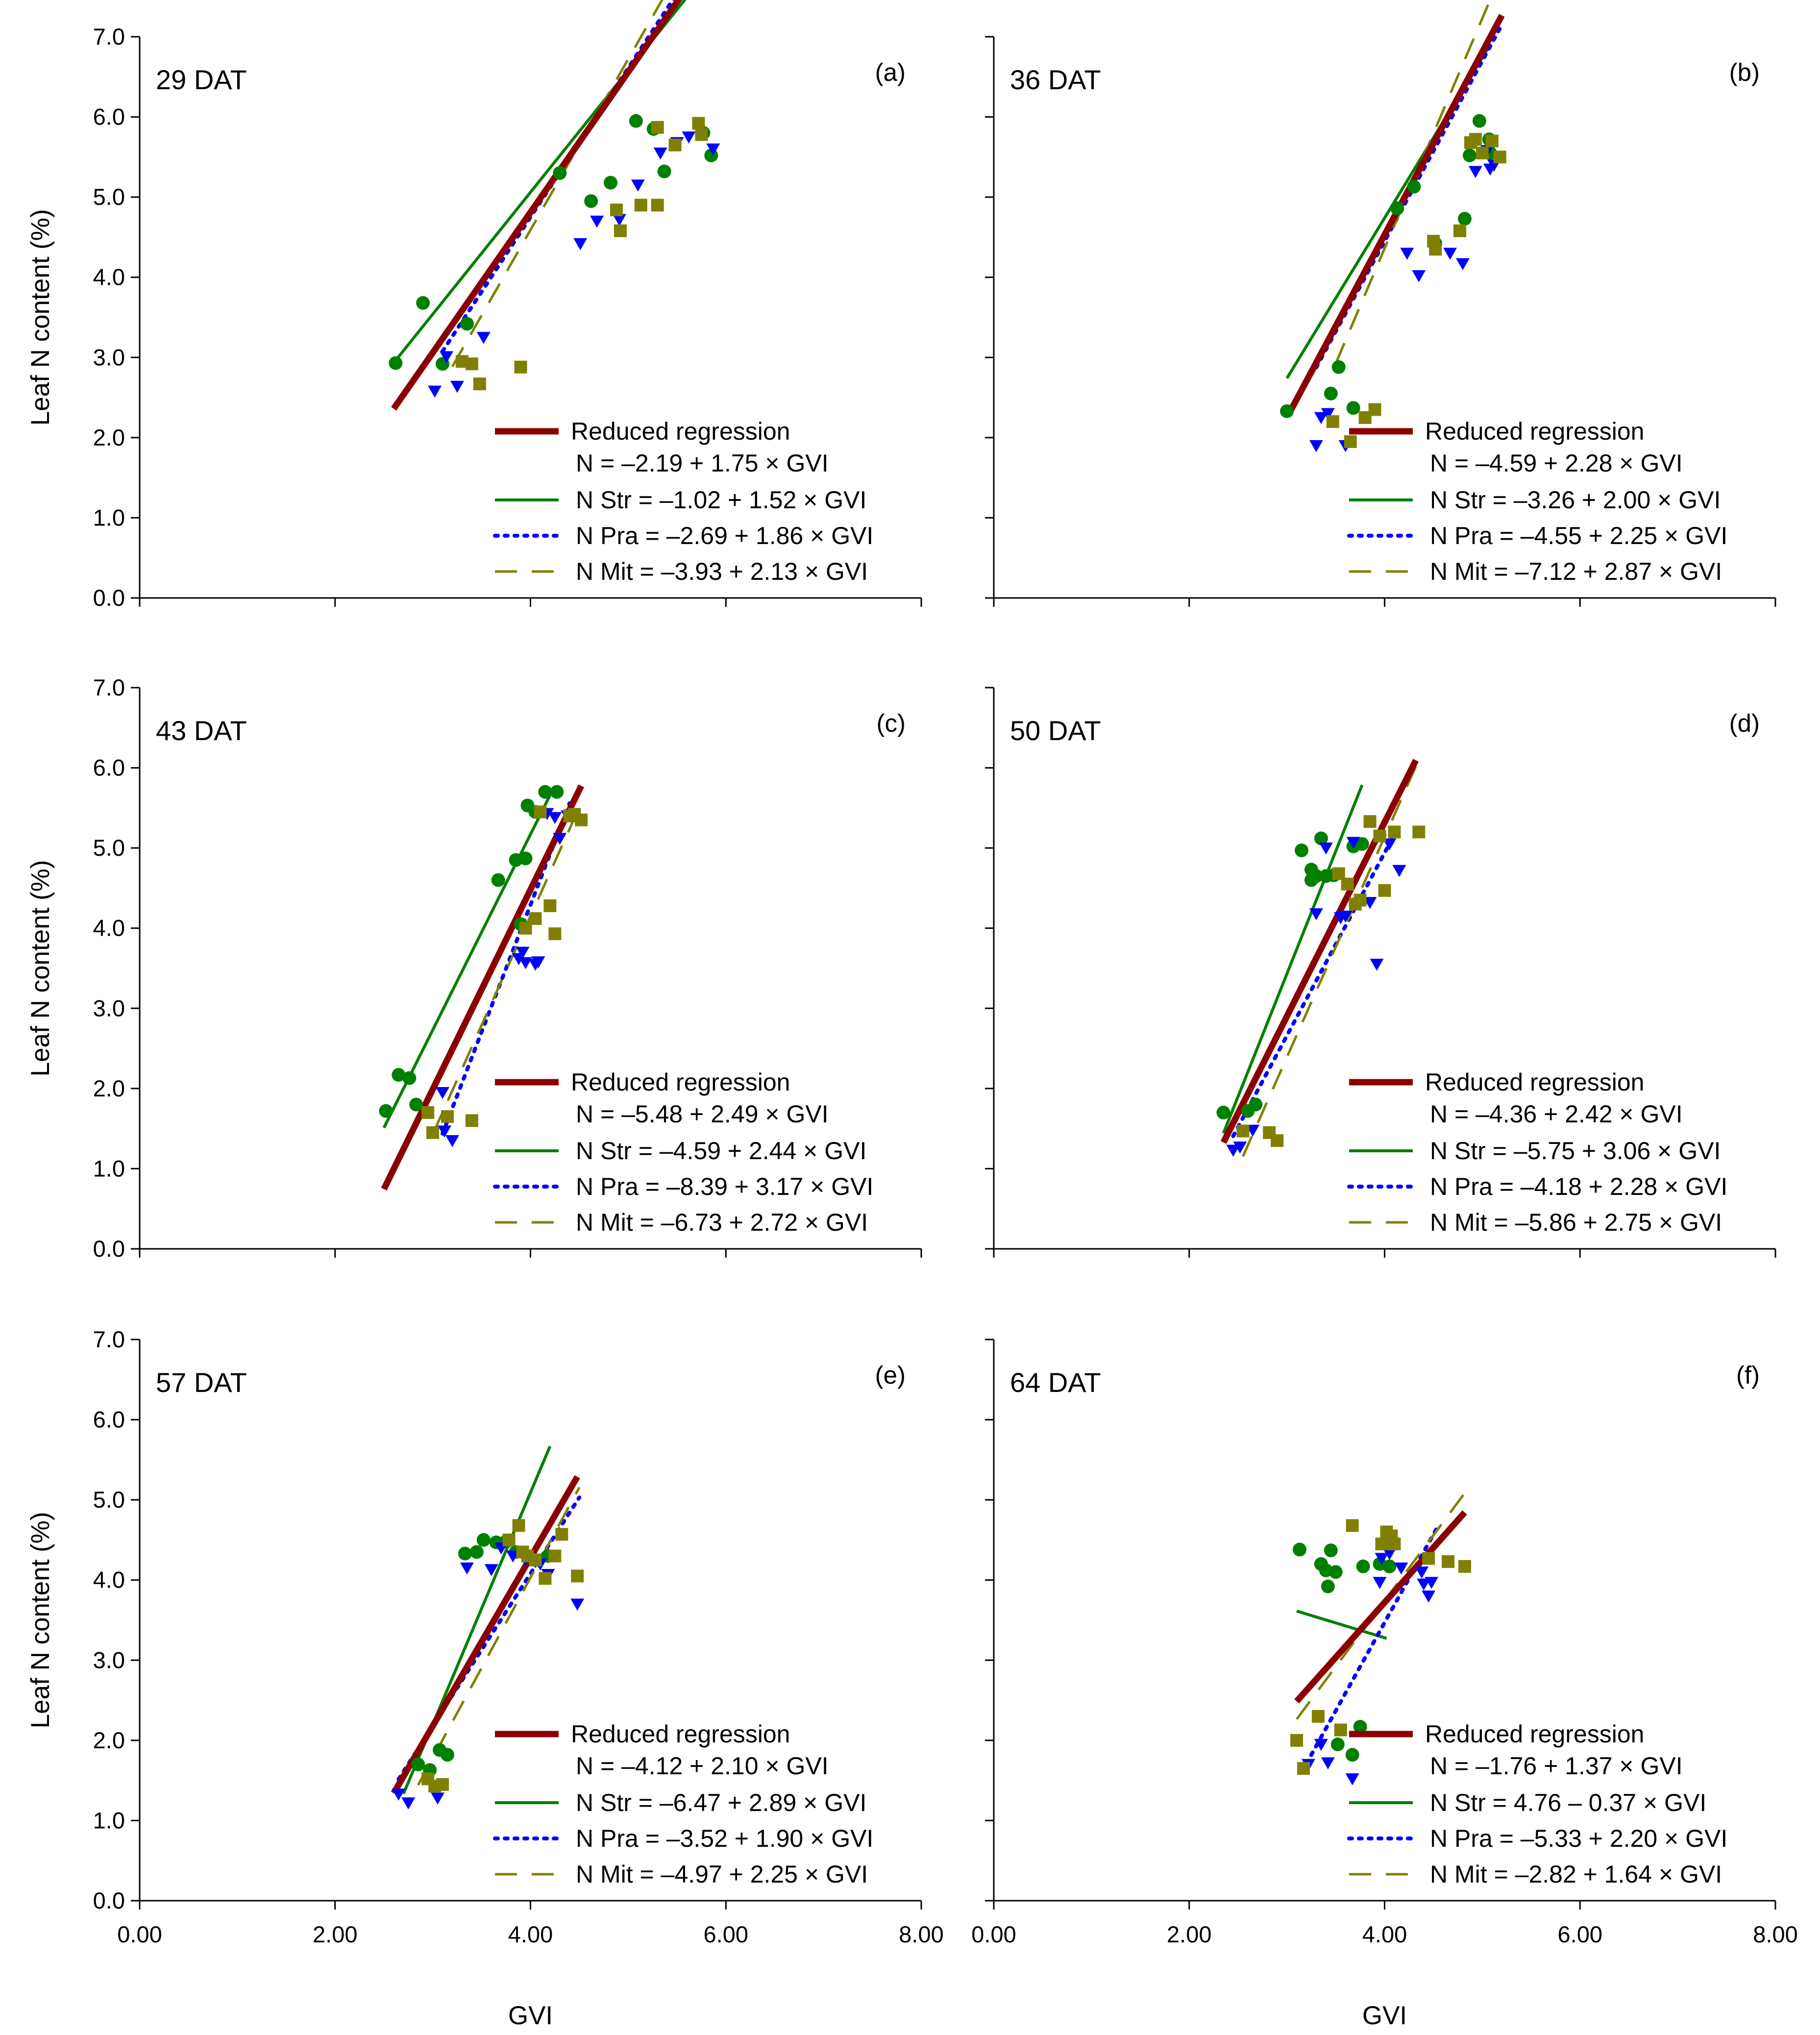  I want to click on panel-title: 64 DAT, so click(1055, 1382).